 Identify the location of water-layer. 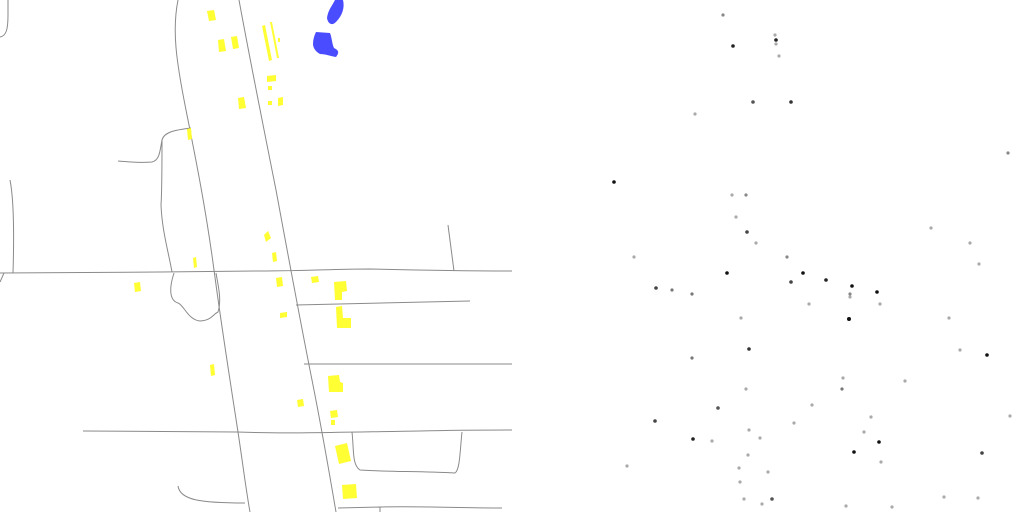
(328, 28).